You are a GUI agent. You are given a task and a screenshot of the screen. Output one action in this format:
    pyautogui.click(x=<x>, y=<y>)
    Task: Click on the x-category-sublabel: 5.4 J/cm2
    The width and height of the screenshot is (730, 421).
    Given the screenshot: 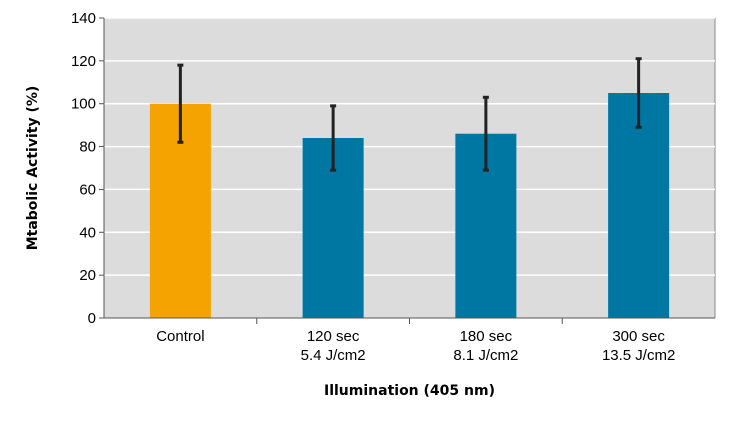 What is the action you would take?
    pyautogui.click(x=333, y=355)
    